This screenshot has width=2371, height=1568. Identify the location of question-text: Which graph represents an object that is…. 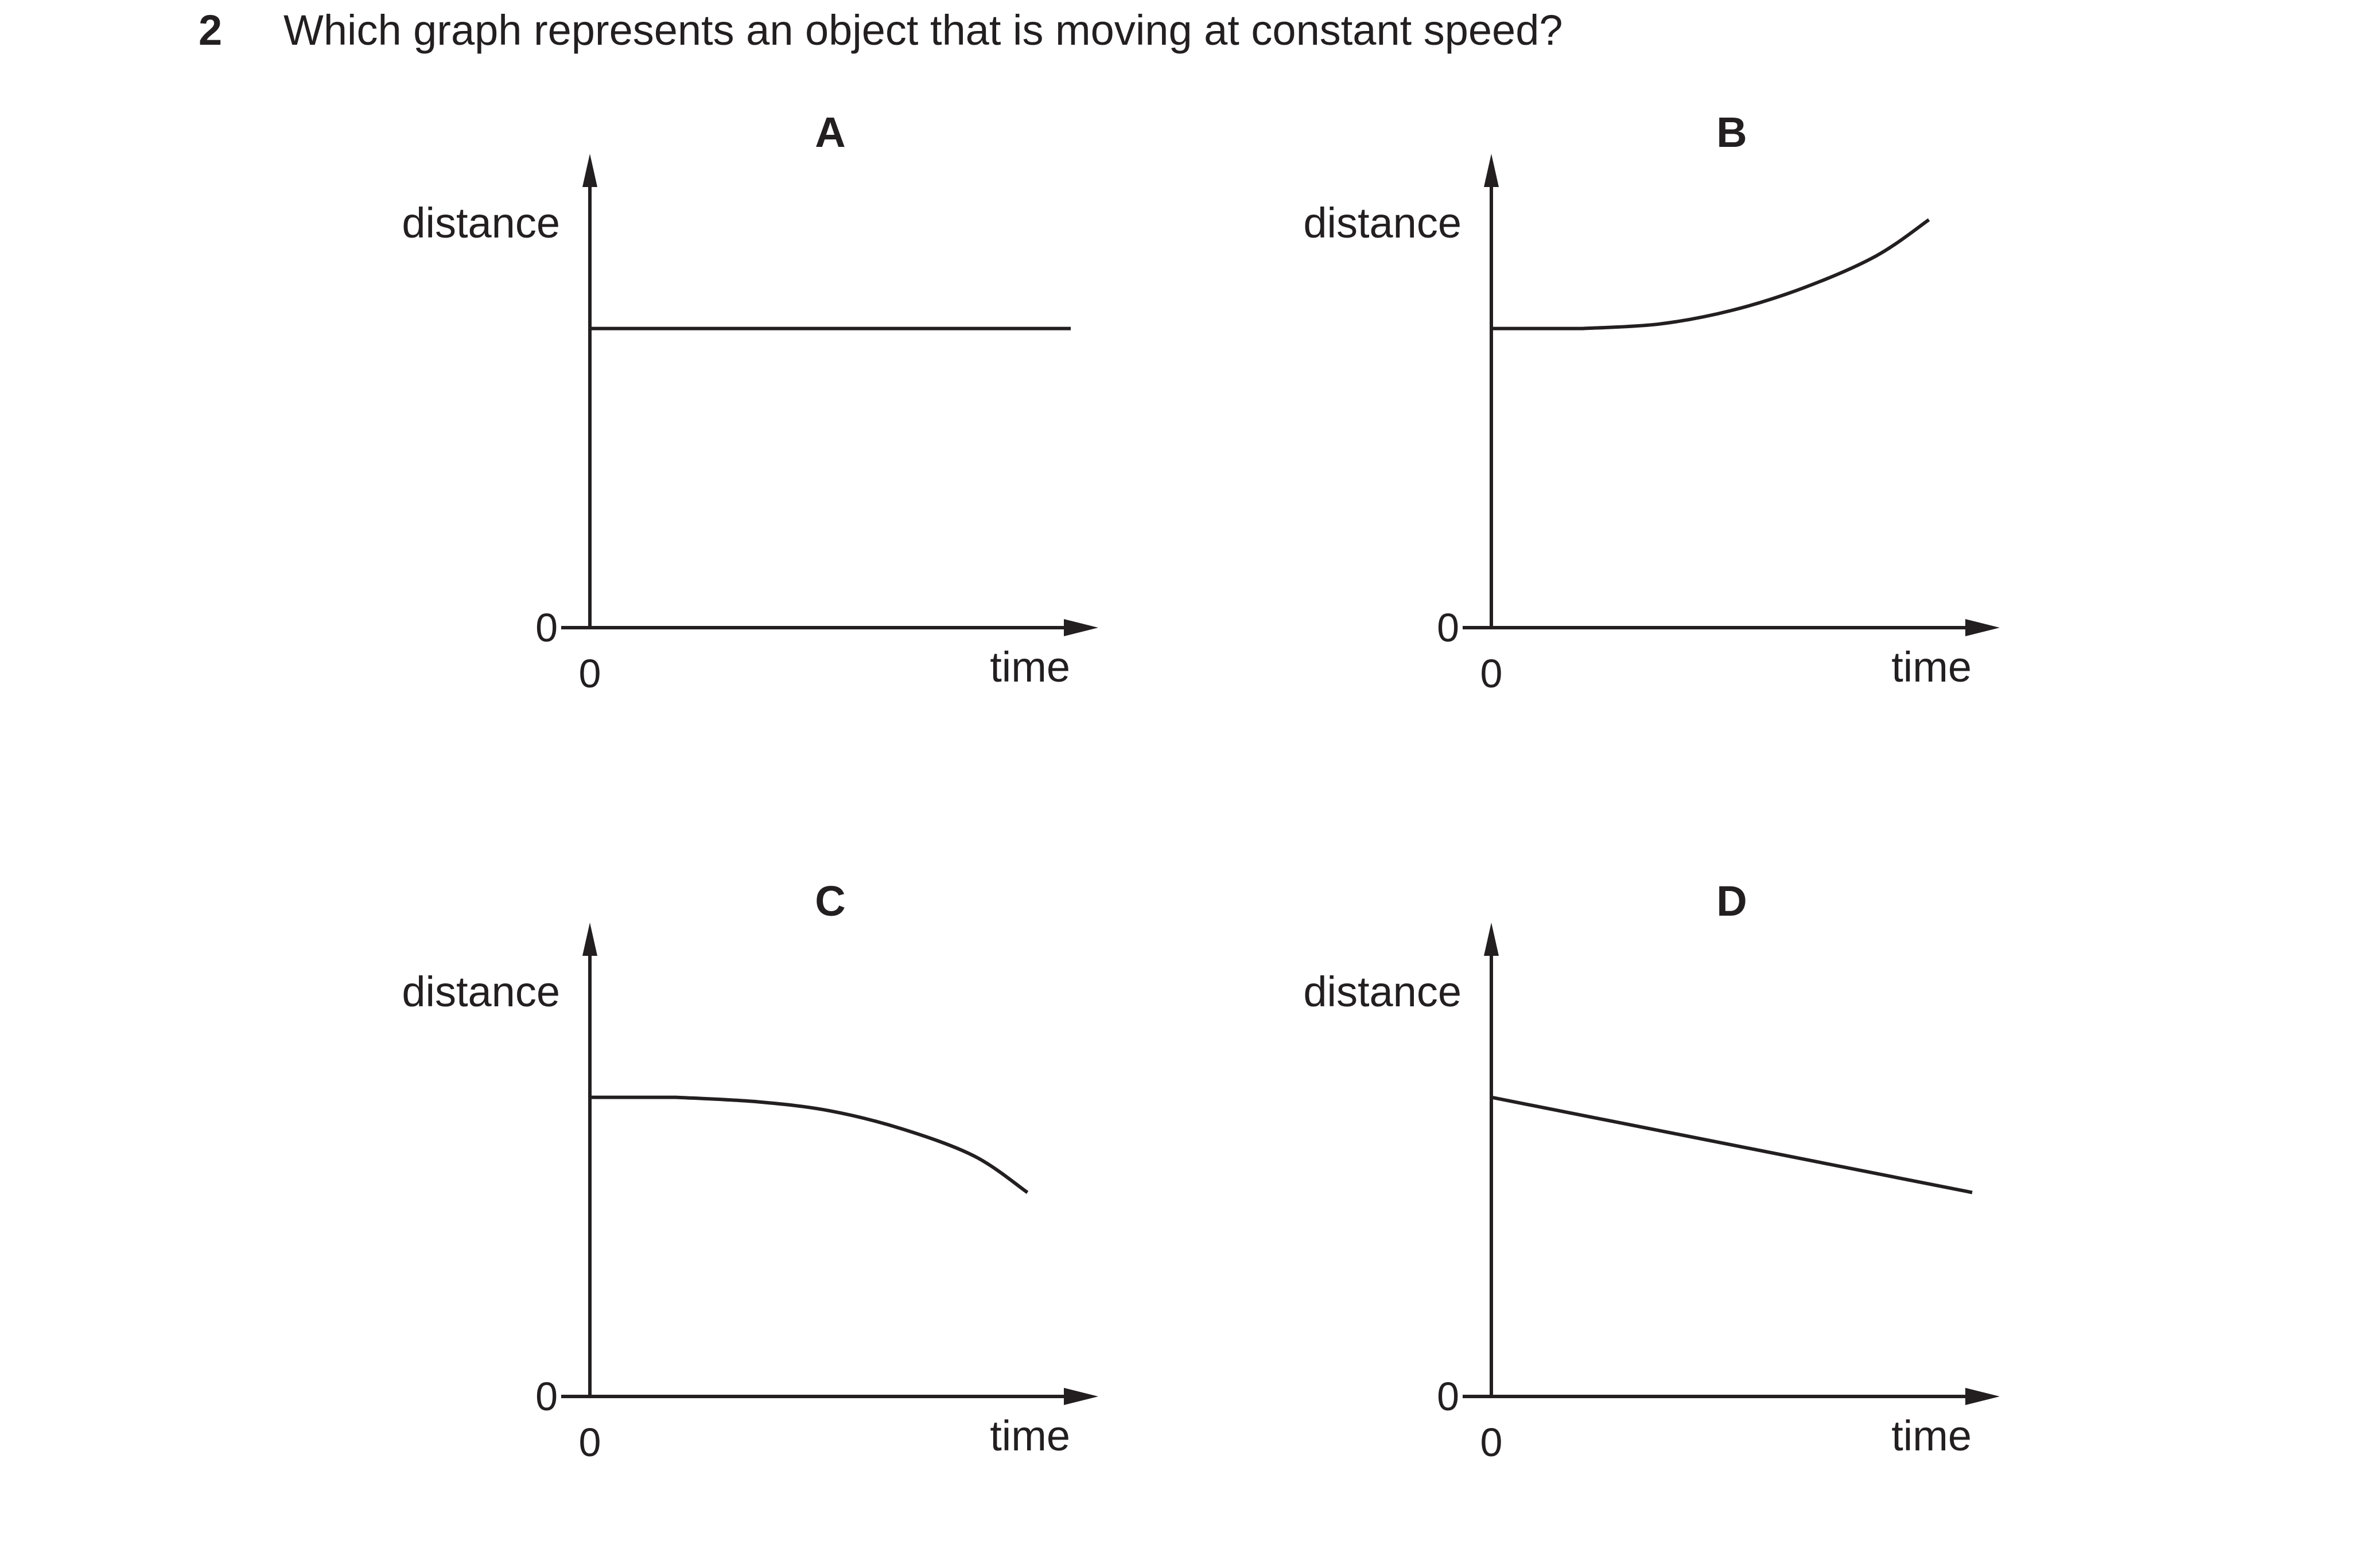
(923, 30).